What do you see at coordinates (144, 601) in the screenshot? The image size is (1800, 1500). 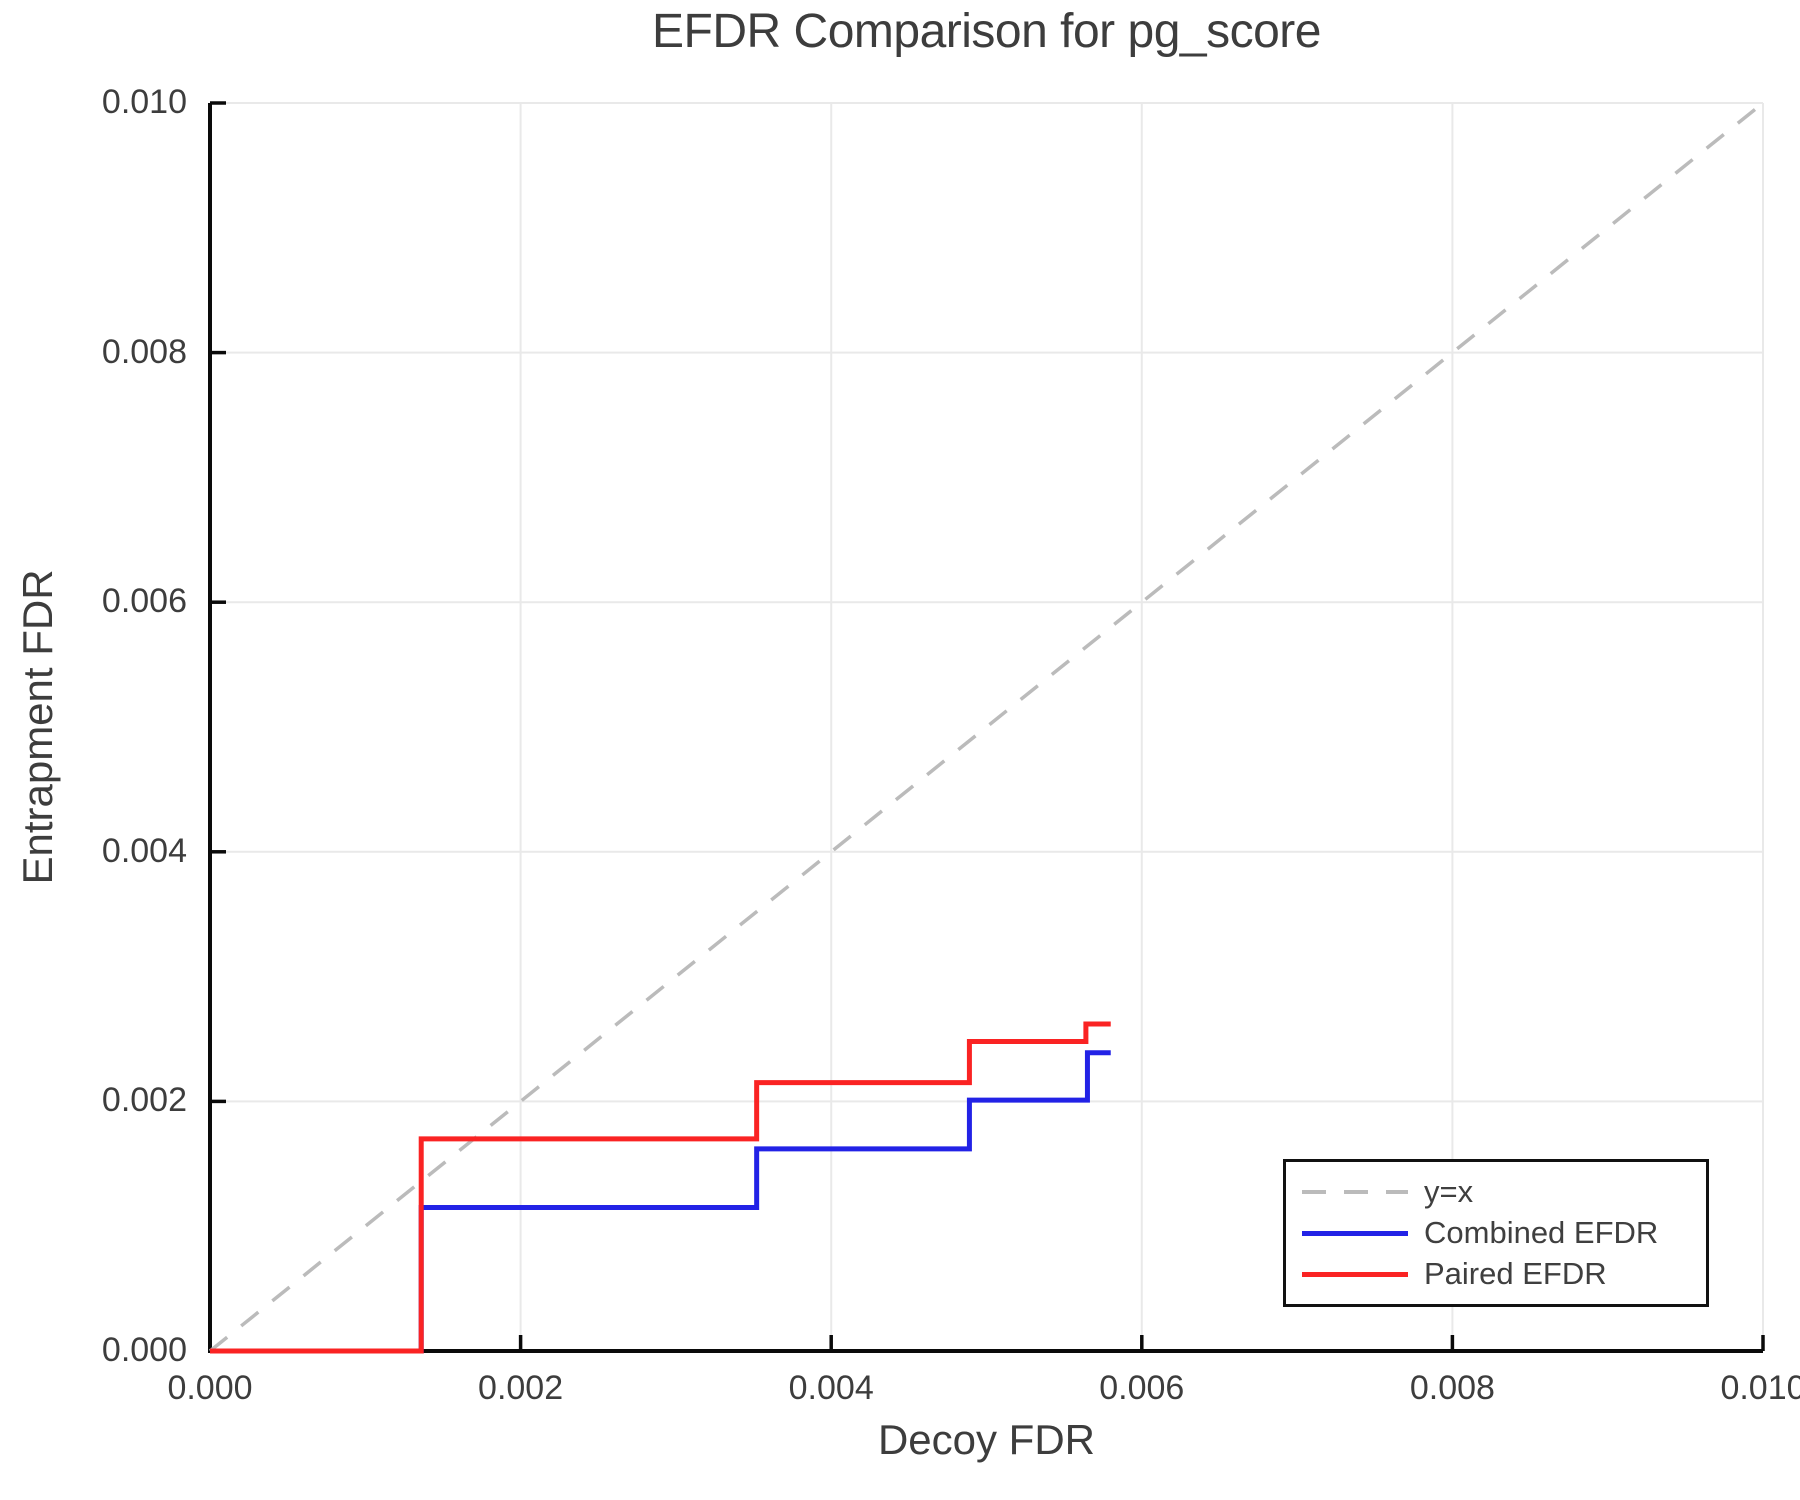 I see `y-tick-label: 0.006` at bounding box center [144, 601].